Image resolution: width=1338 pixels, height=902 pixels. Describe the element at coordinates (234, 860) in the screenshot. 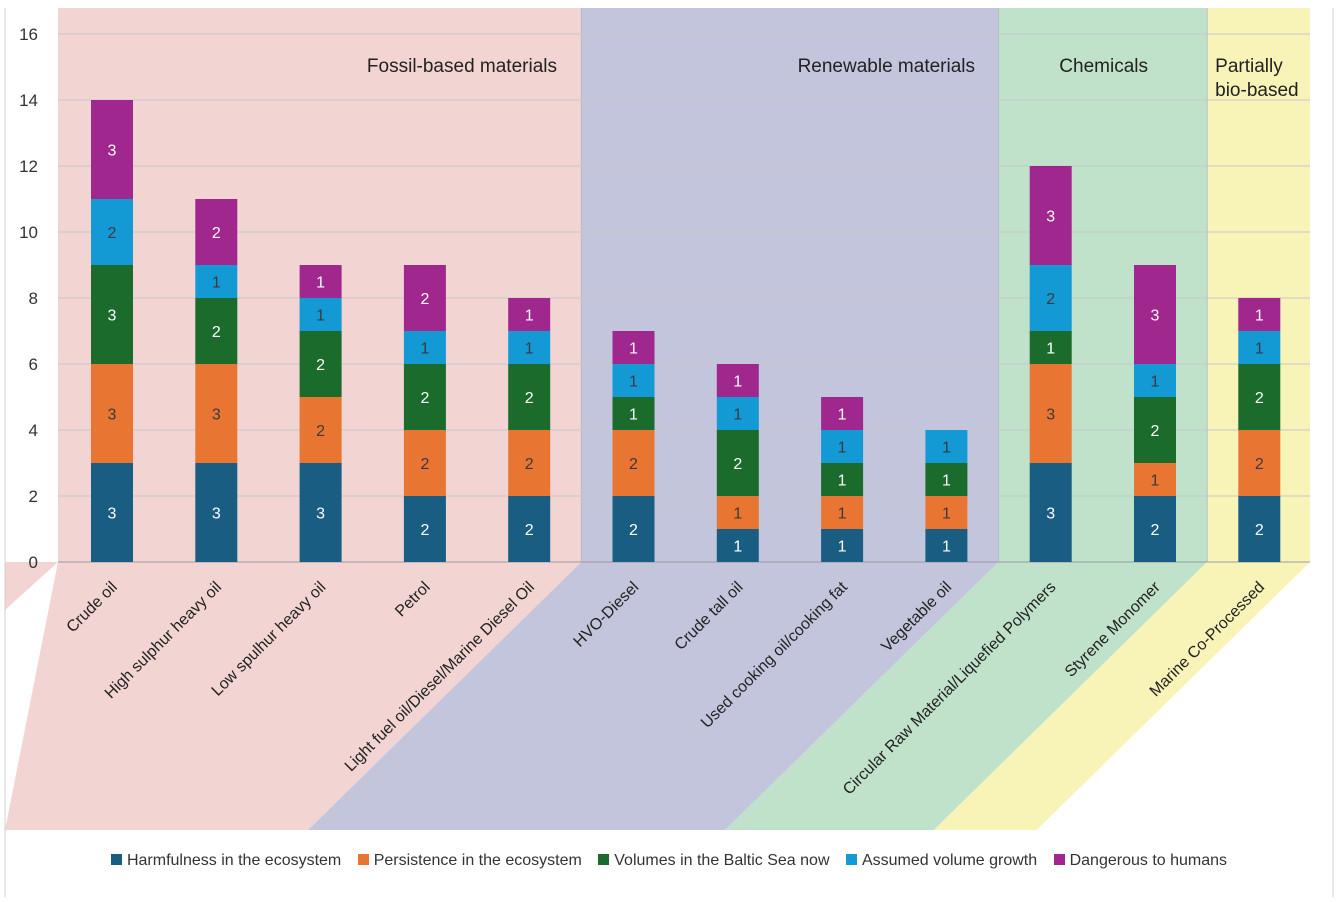

I see `legend-label-harmfulness: Harmfulness in the ecosystem` at that location.